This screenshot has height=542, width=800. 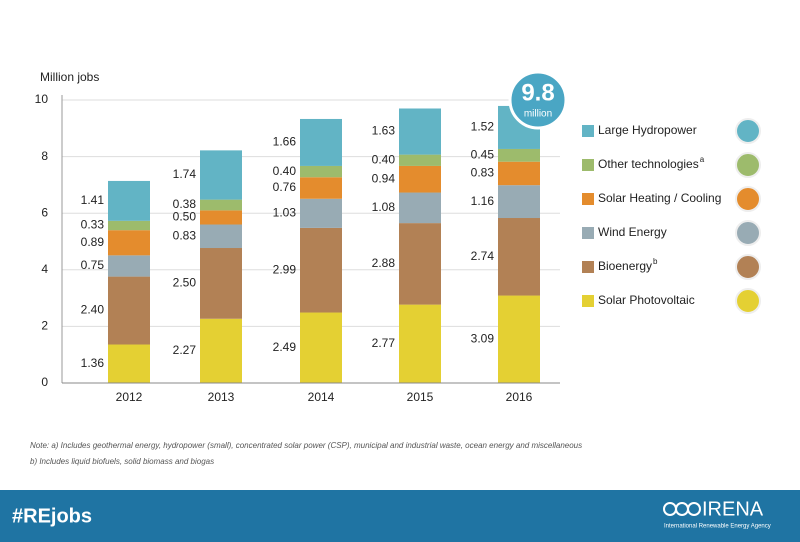 What do you see at coordinates (682, 509) in the screenshot?
I see `logo-mark` at bounding box center [682, 509].